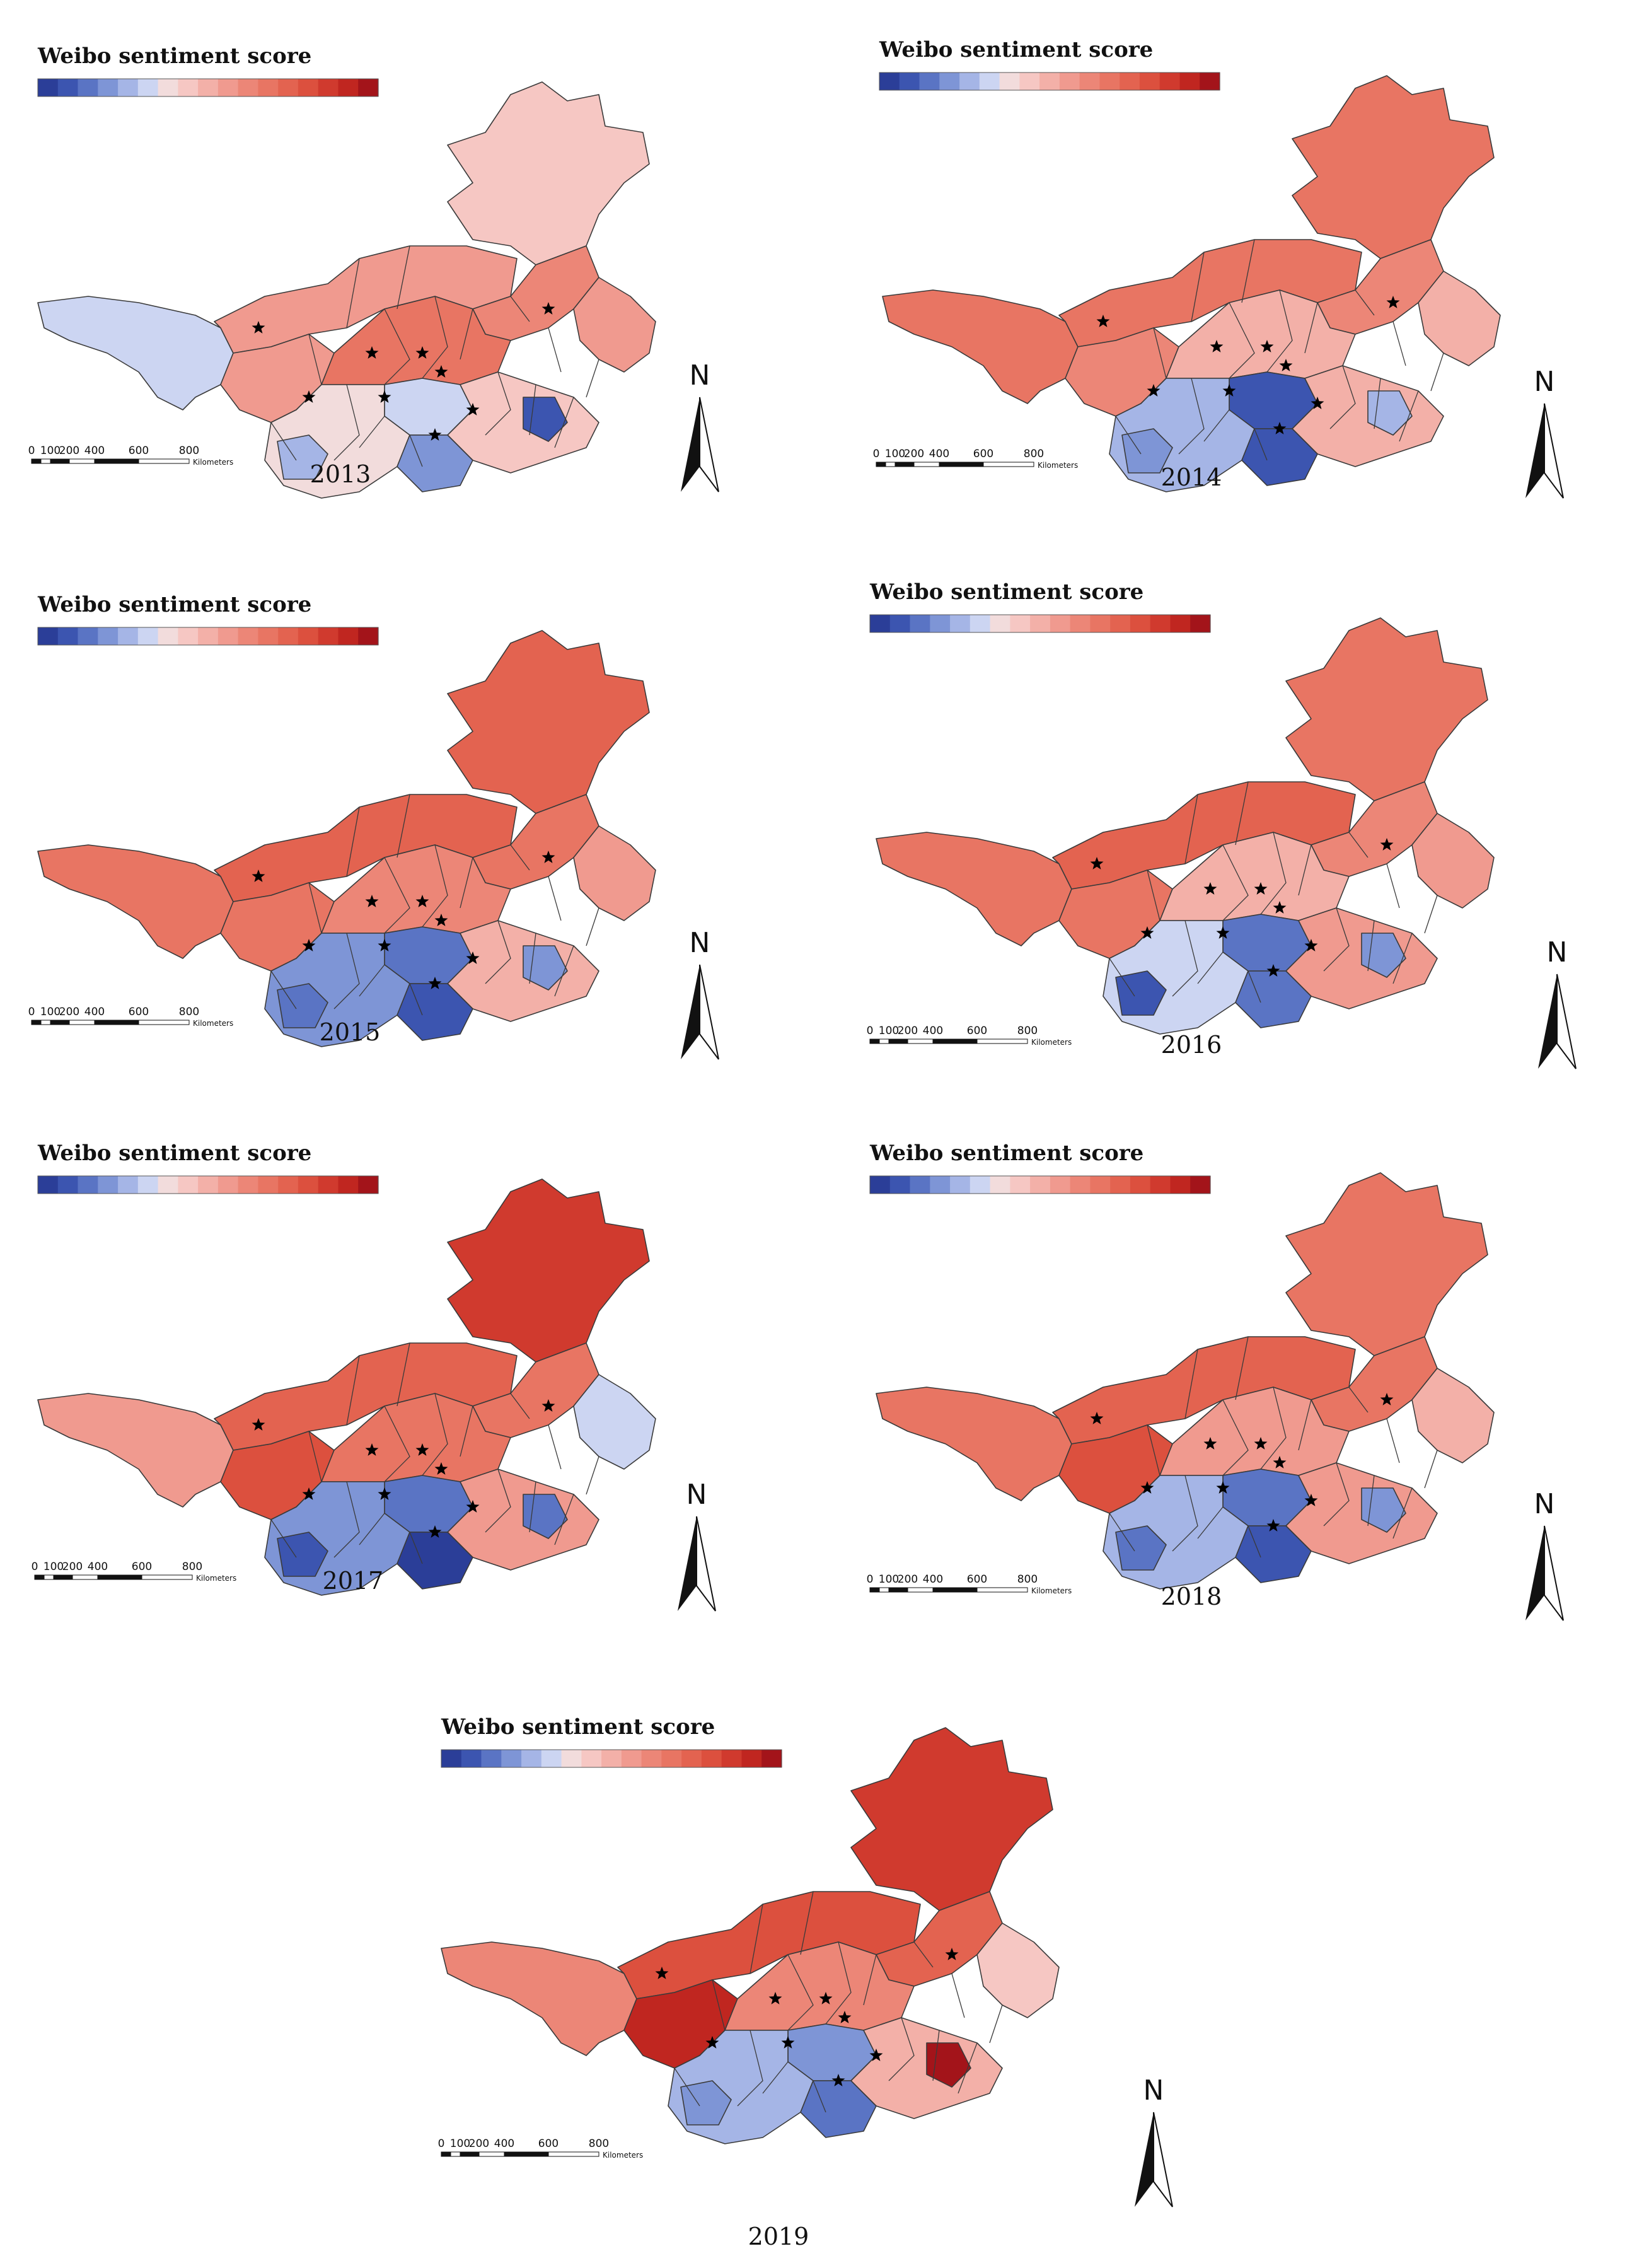 This screenshot has height=2268, width=1632. Describe the element at coordinates (94, 1012) in the screenshot. I see `scale-tick-label: 400` at that location.